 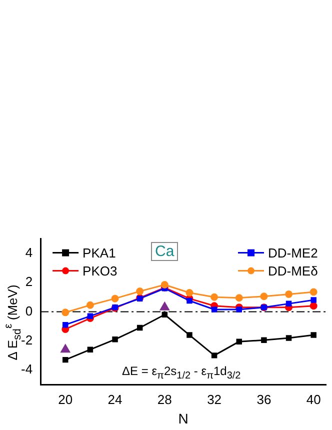 What do you see at coordinates (65, 399) in the screenshot?
I see `x-tick-label: 20` at bounding box center [65, 399].